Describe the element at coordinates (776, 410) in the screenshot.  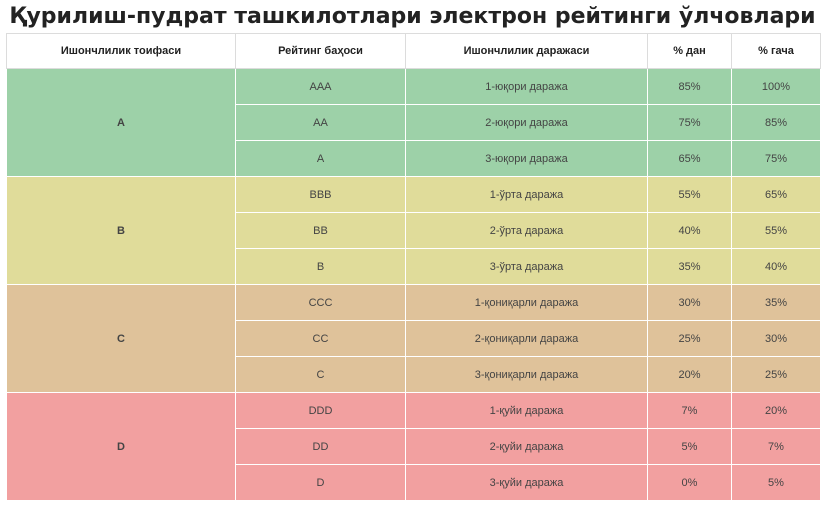
I see `to-percent-cell: 20%` at that location.